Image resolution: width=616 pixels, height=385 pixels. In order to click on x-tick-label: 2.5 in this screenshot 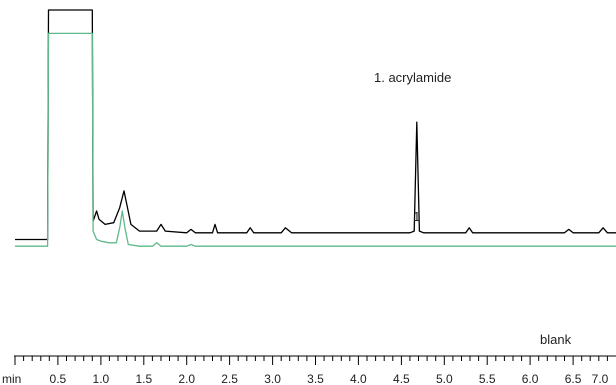, I will do `click(229, 378)`.